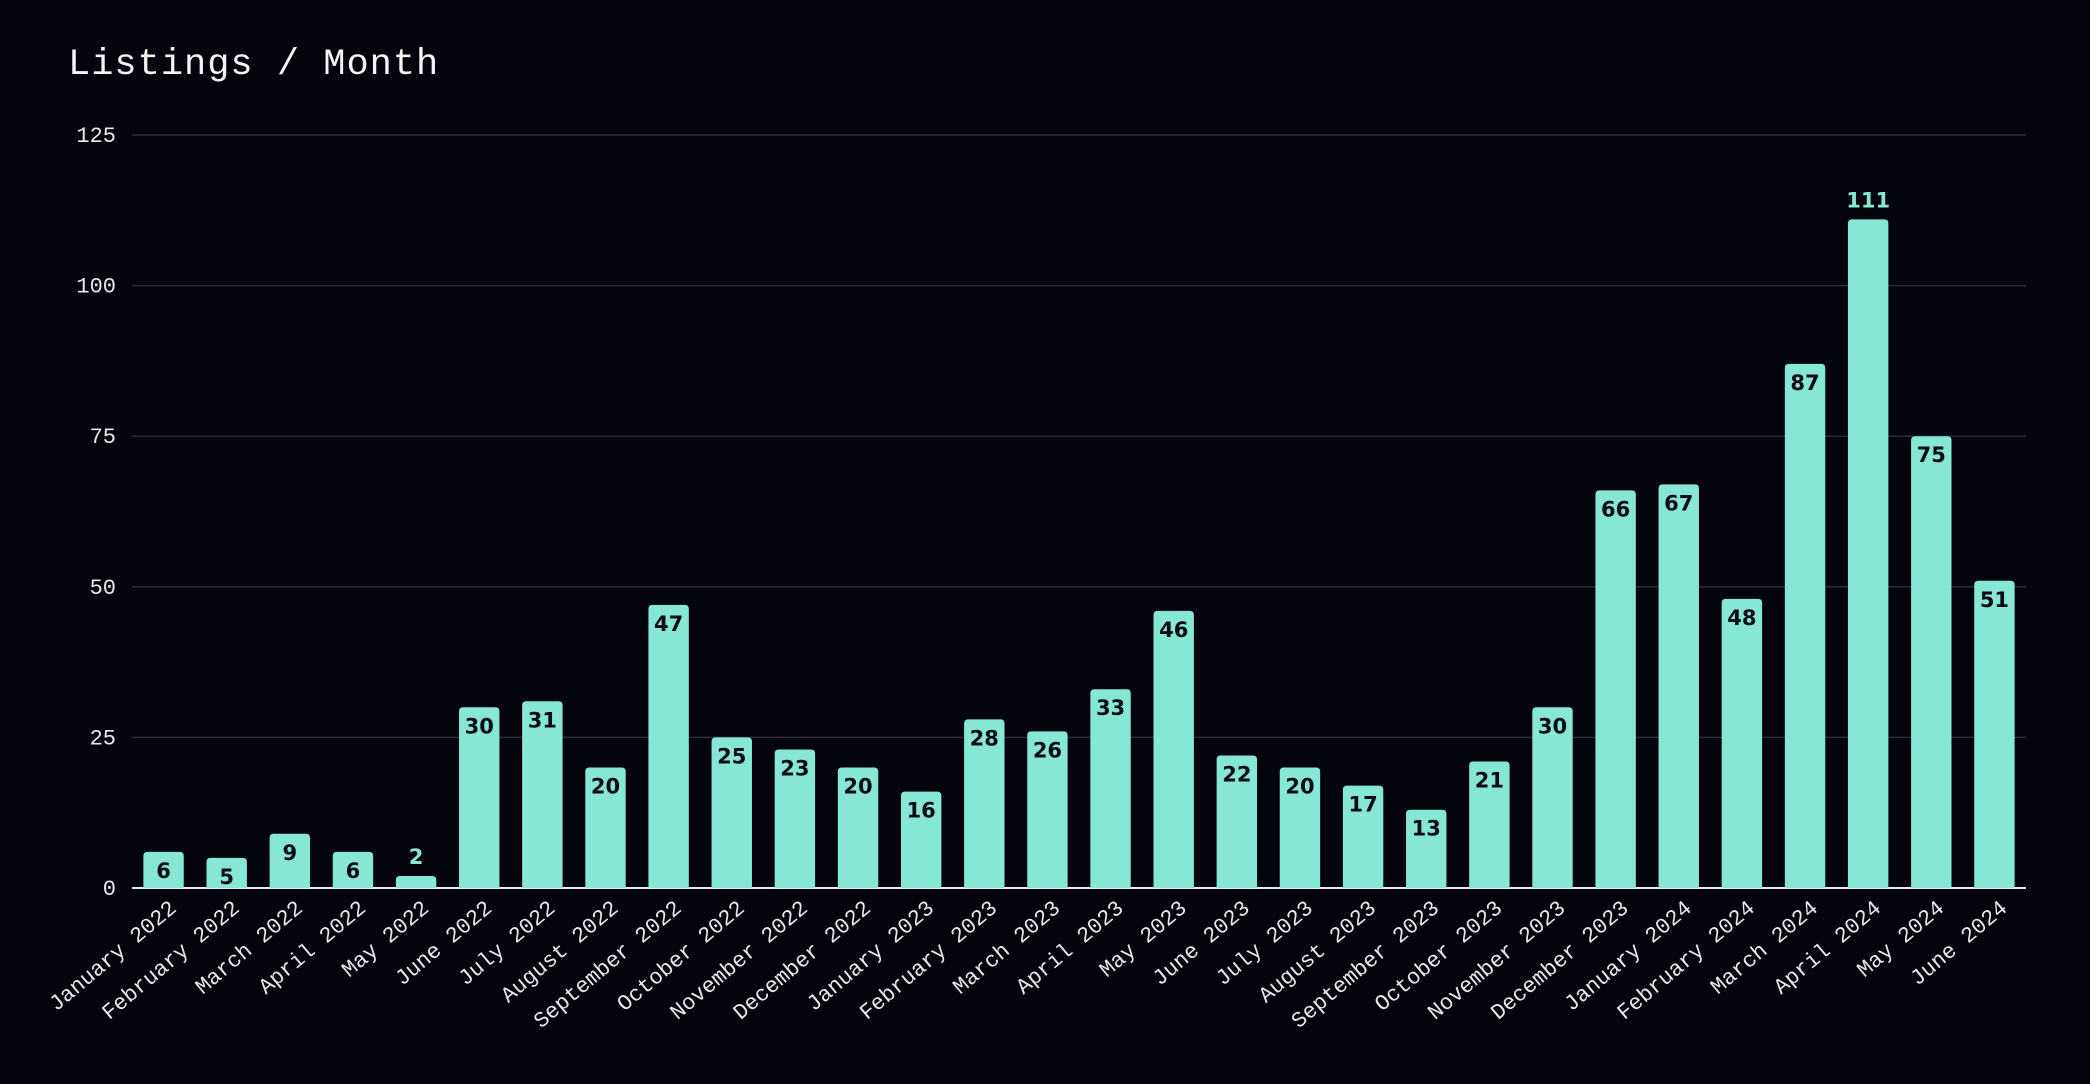  Describe the element at coordinates (109, 889) in the screenshot. I see `y-tick-label: 0` at that location.